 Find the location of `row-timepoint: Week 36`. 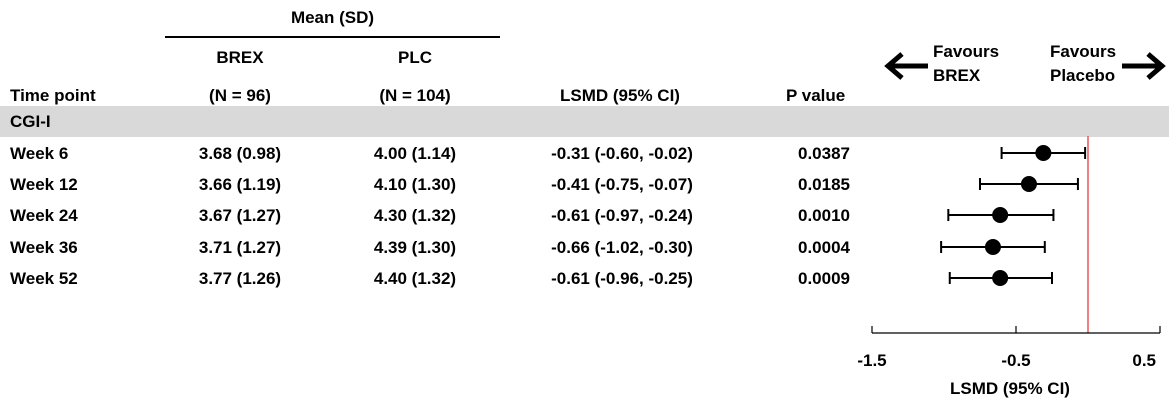

row-timepoint: Week 36 is located at coordinates (44, 247).